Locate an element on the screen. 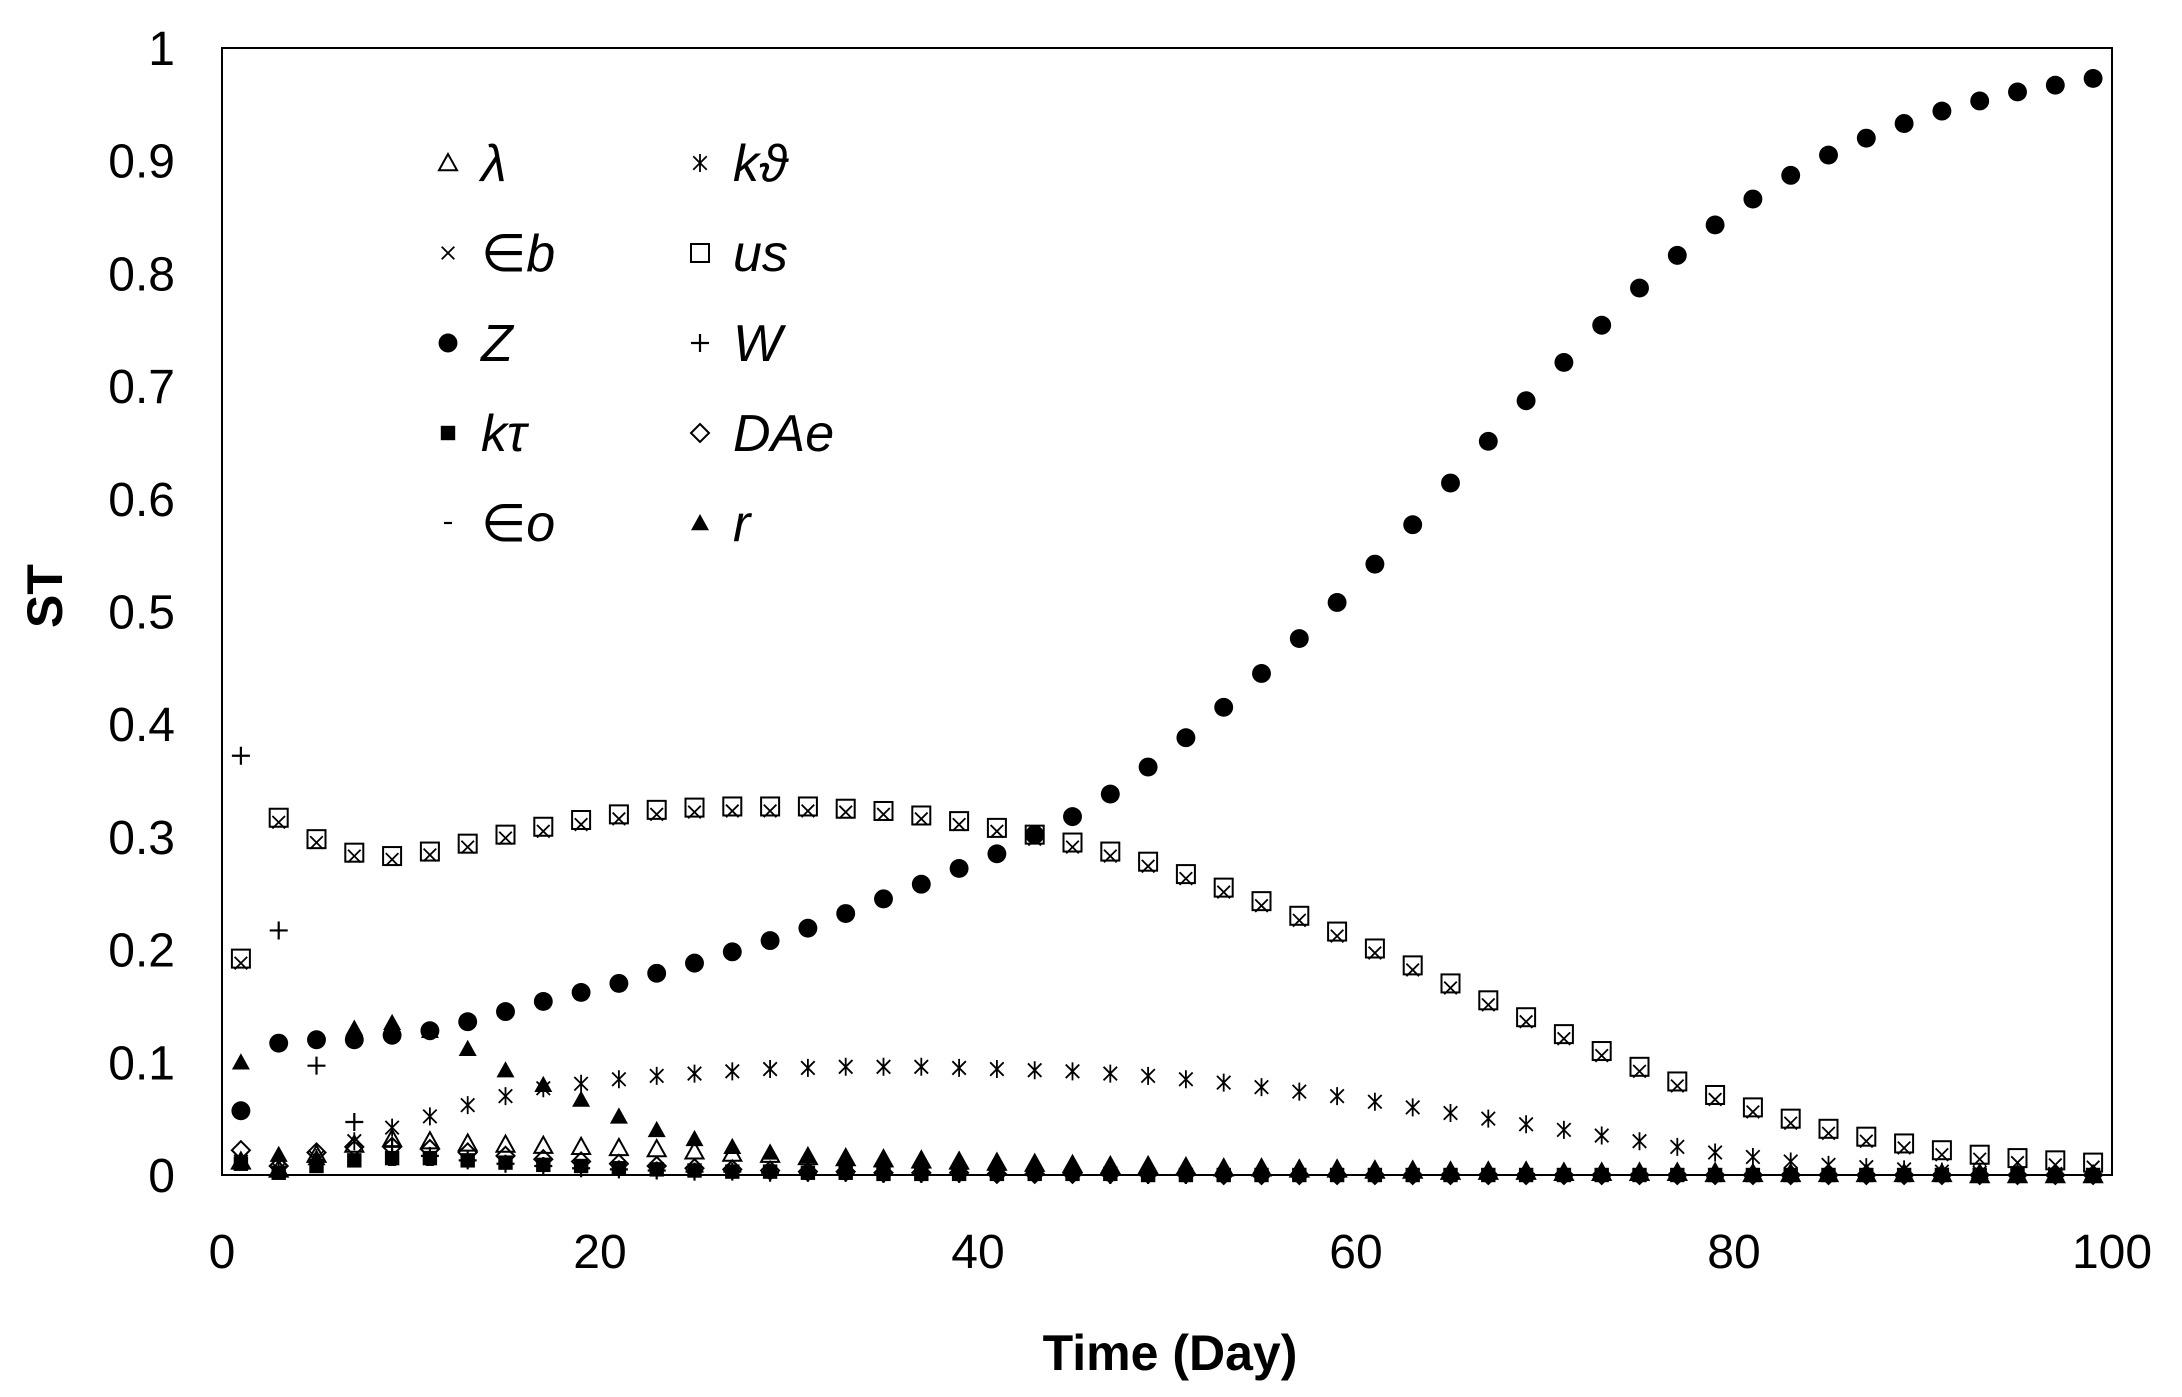  legend-label: ∈o is located at coordinates (518, 524).